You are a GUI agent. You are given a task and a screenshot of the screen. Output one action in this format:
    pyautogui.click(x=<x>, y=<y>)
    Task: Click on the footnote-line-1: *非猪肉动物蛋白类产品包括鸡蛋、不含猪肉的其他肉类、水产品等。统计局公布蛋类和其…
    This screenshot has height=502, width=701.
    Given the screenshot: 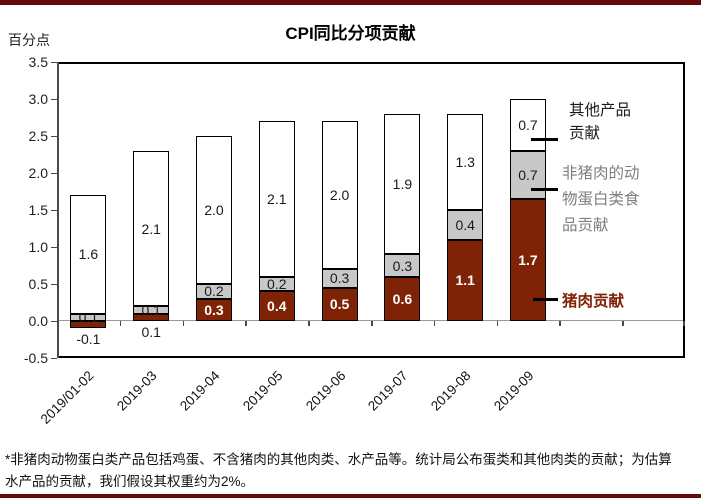 What is the action you would take?
    pyautogui.click(x=338, y=459)
    